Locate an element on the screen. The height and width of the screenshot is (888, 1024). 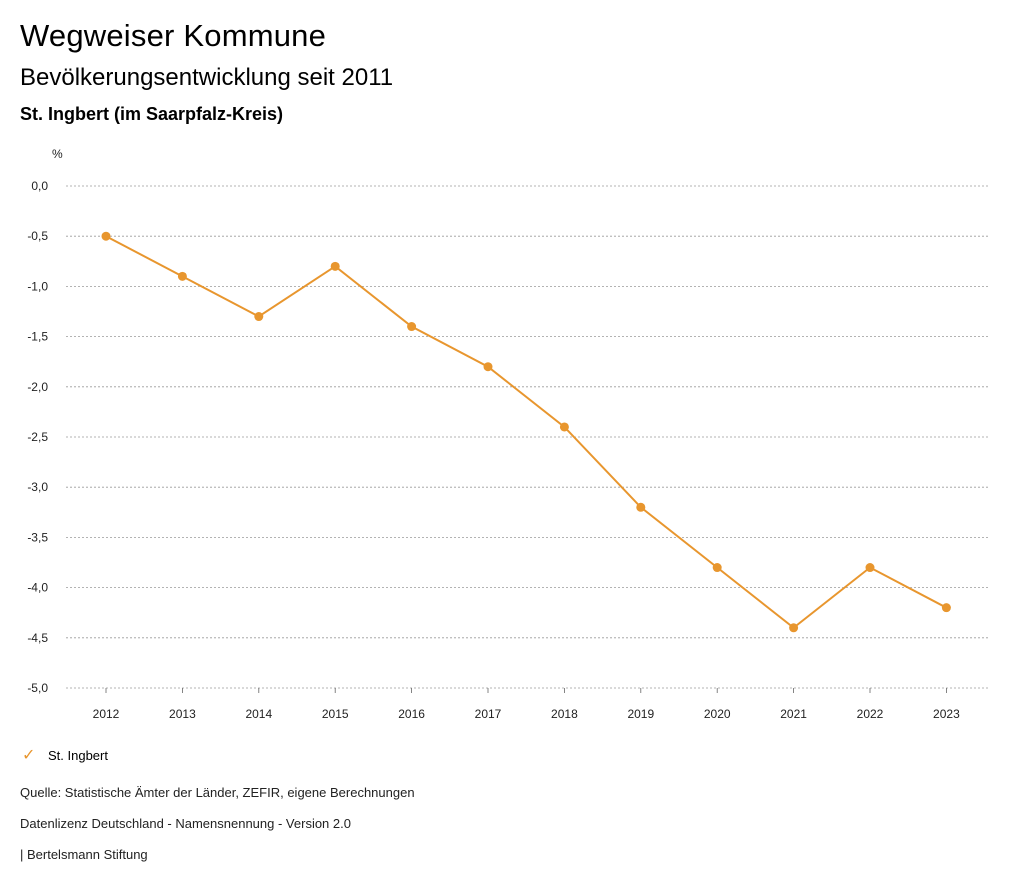
y-tick-label: -0,5 is located at coordinates (37, 236).